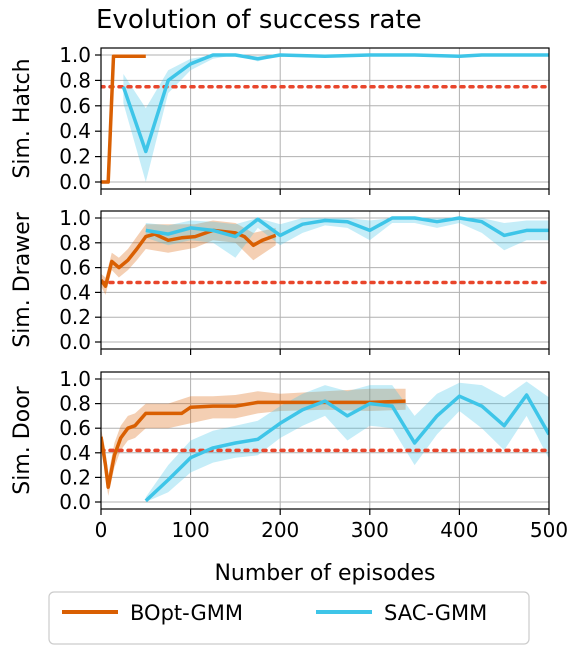 This screenshot has width=581, height=658. Describe the element at coordinates (22, 439) in the screenshot. I see `y-axis-label: Sim. Door` at that location.